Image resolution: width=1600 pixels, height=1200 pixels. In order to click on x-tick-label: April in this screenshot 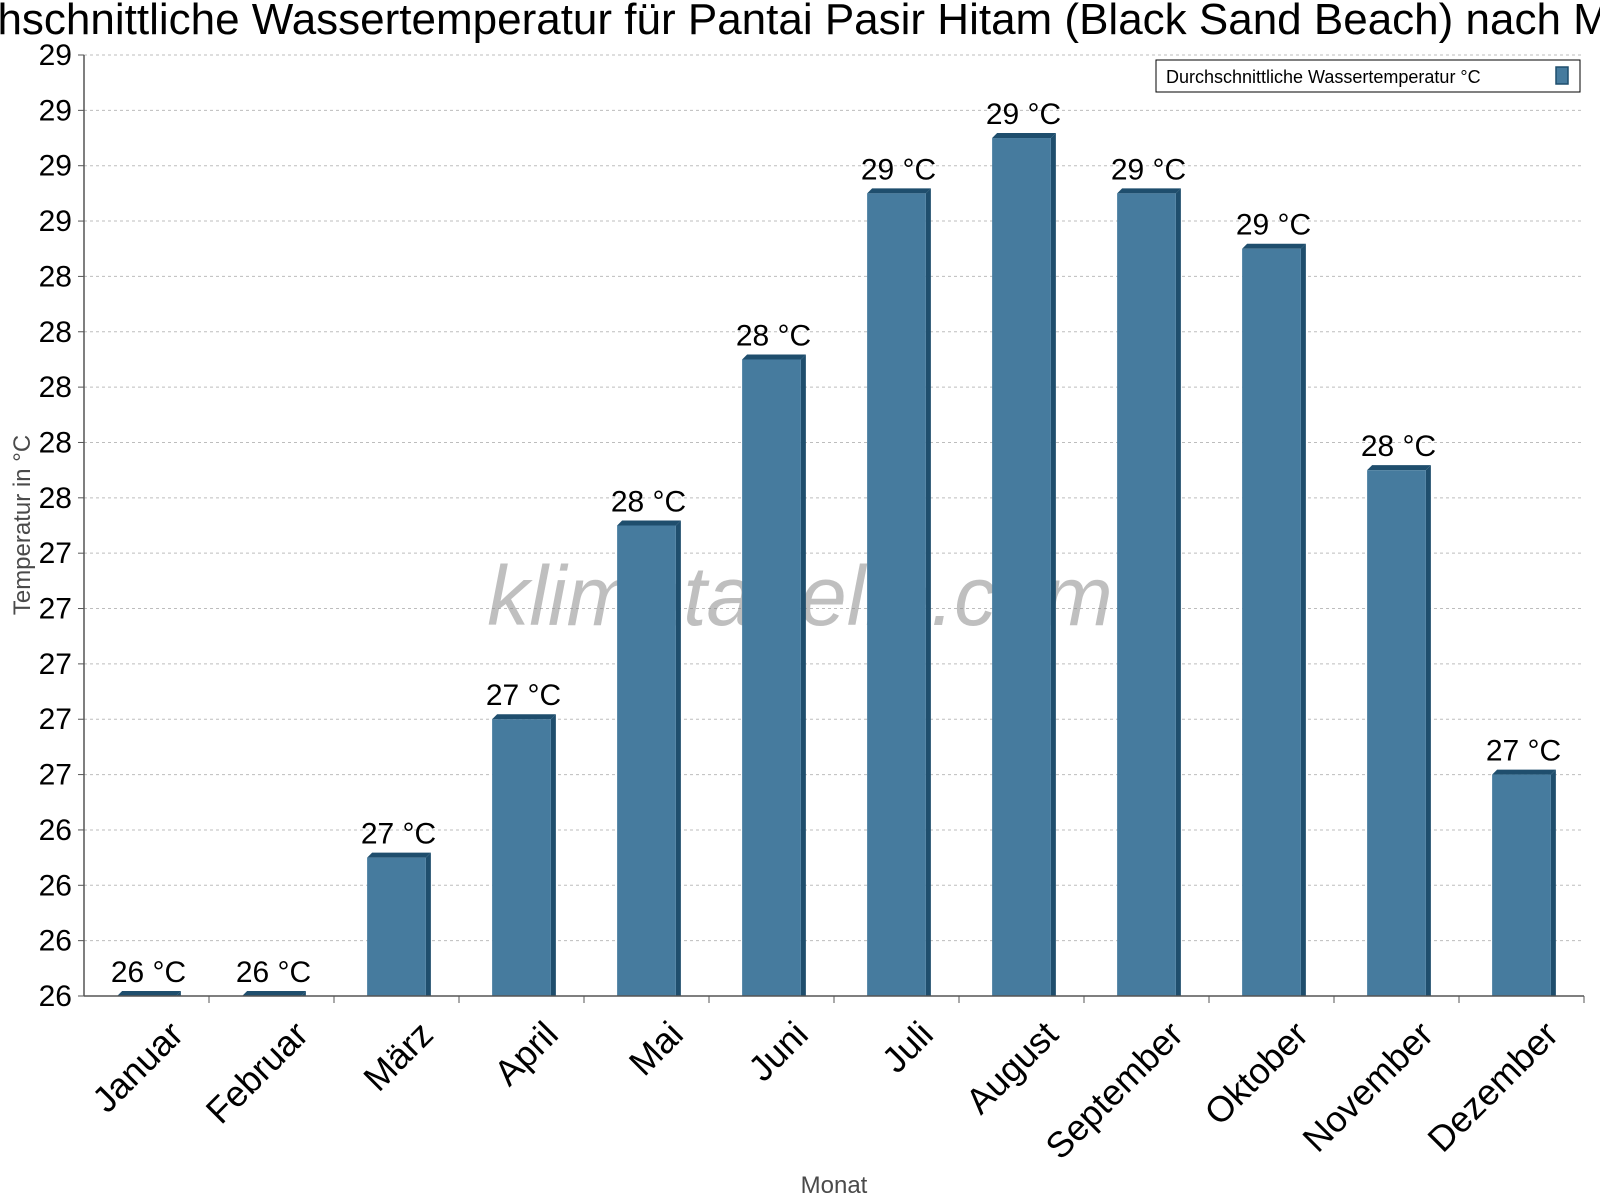, I will do `click(526, 1053)`.